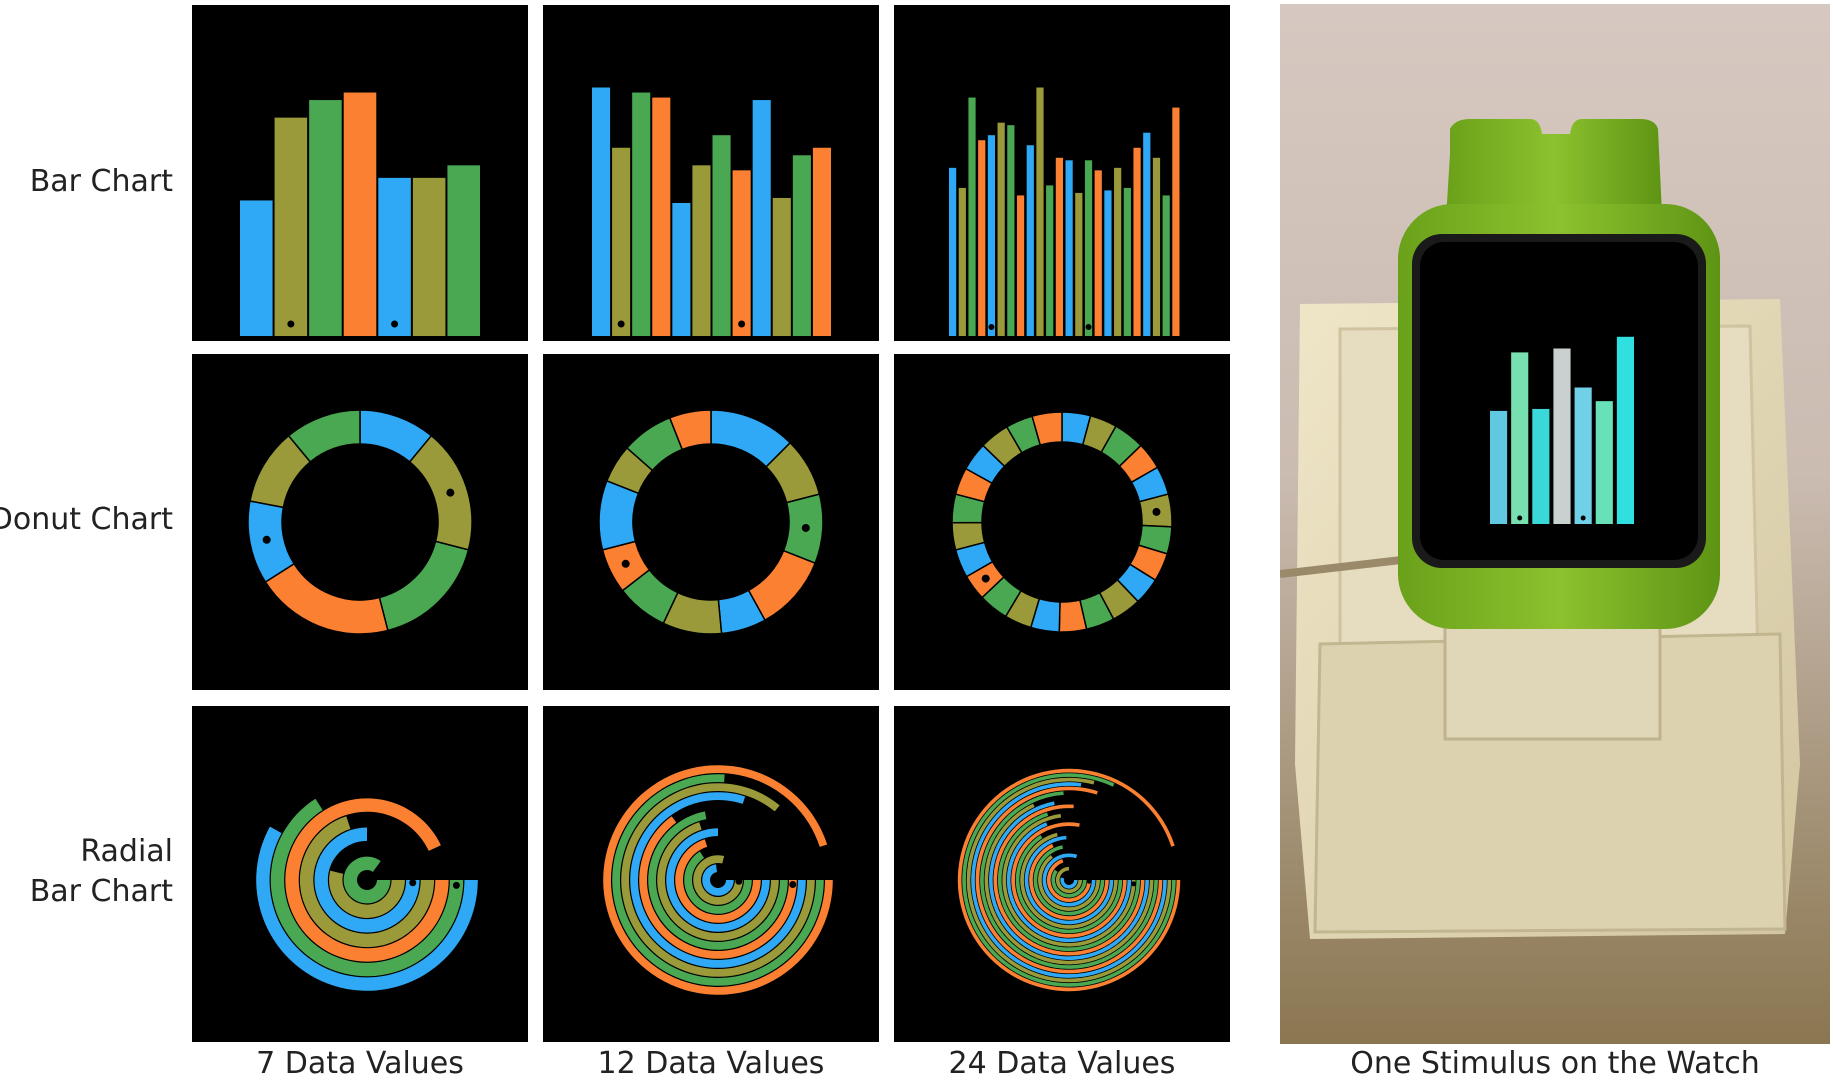 The width and height of the screenshot is (1833, 1088). I want to click on row-label-donut-chart: Donut Chart, so click(86, 519).